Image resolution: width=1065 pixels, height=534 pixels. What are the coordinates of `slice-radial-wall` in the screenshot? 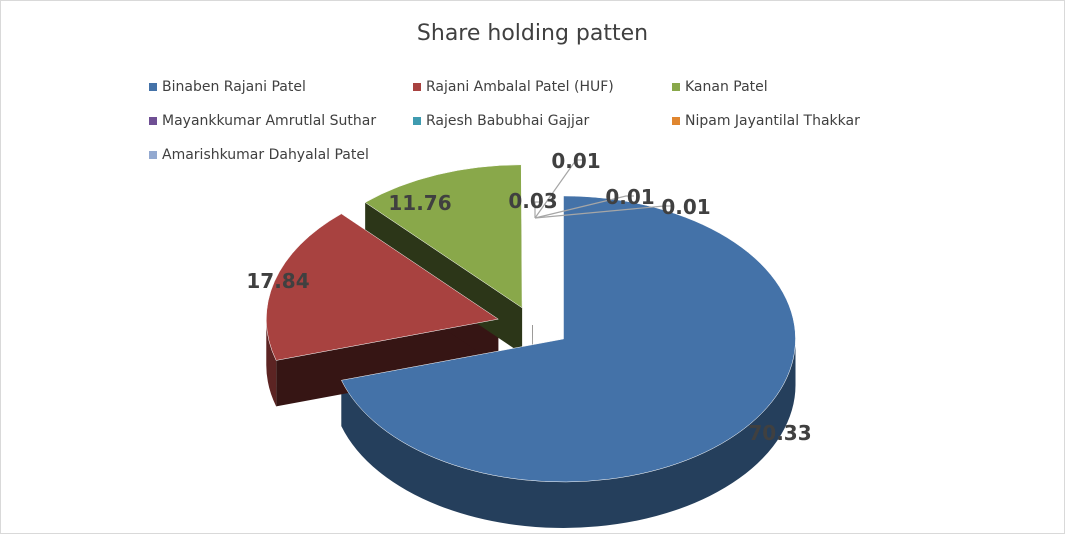 It's located at (387, 363).